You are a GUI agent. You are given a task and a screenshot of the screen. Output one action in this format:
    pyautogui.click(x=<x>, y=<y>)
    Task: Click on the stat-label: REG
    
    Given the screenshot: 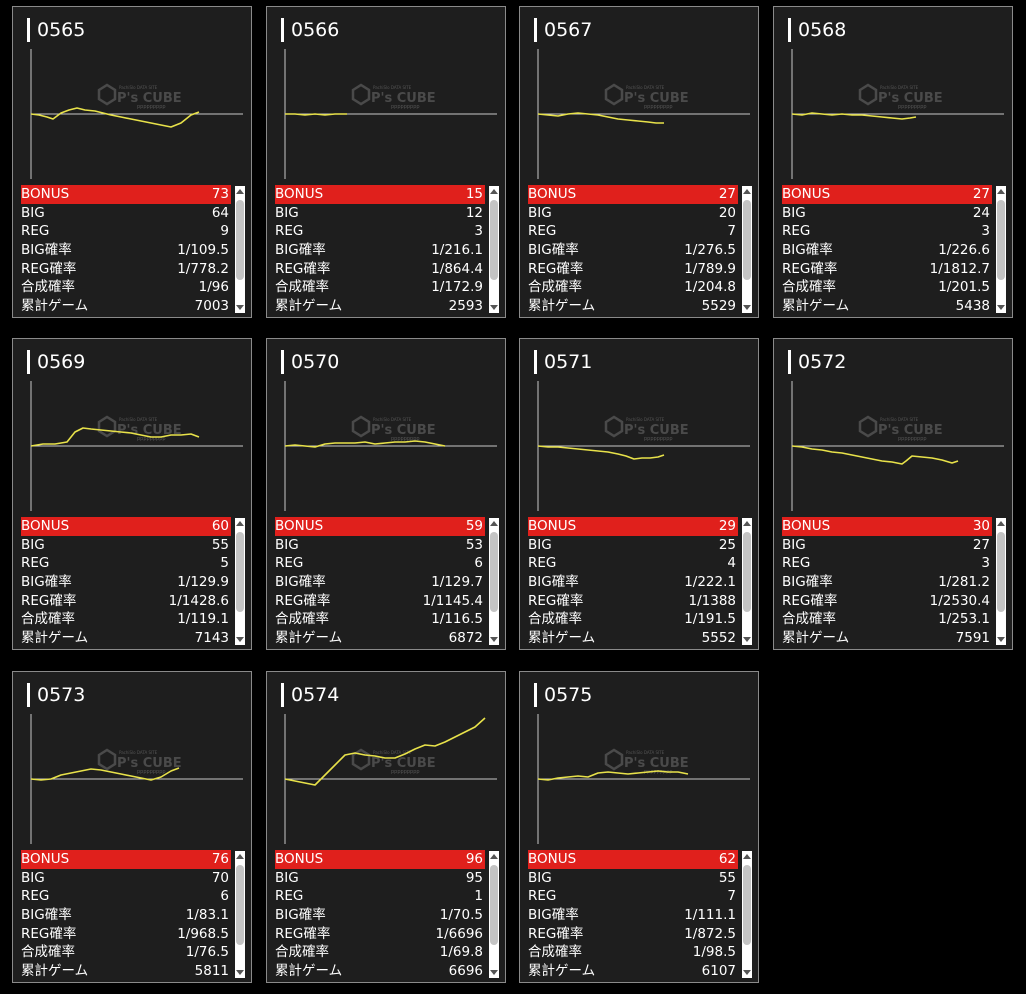 What is the action you would take?
    pyautogui.click(x=289, y=563)
    